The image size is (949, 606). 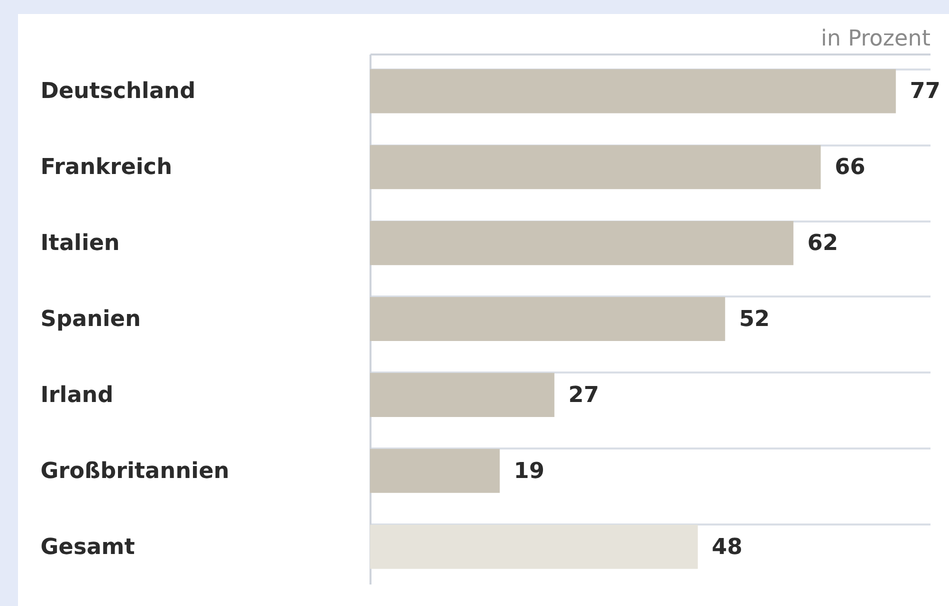 I want to click on data-label: 48, so click(x=727, y=547).